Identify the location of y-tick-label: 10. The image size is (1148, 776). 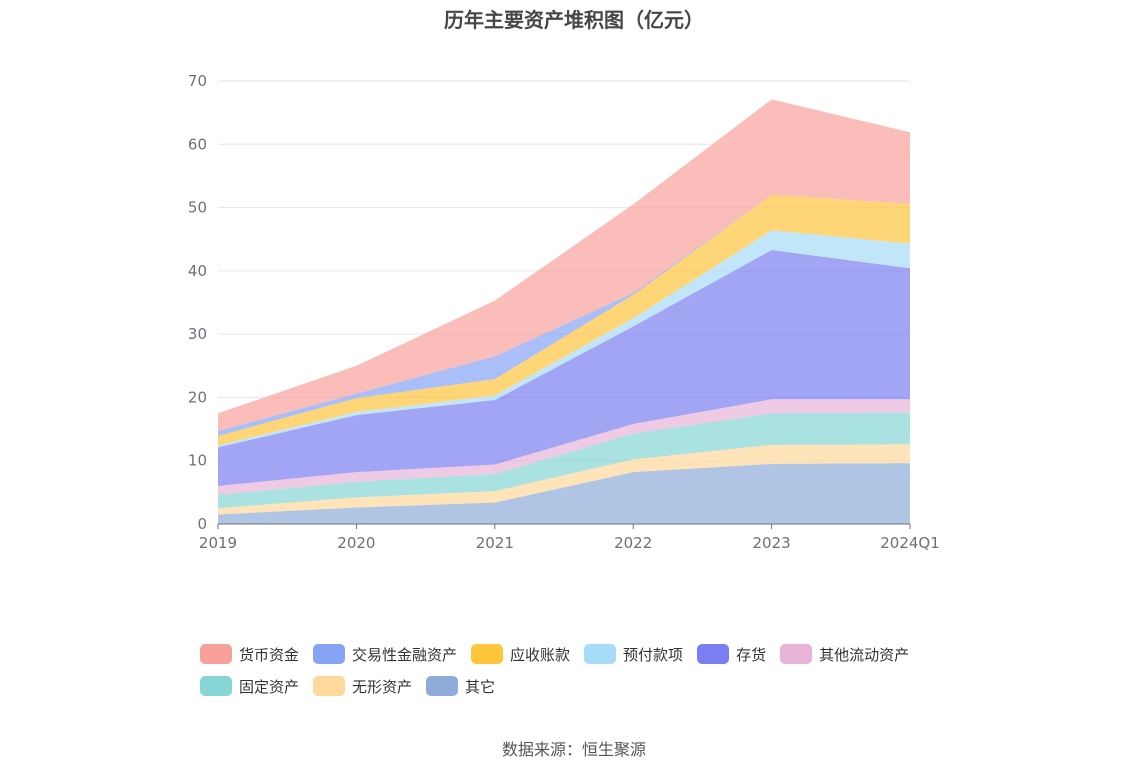
(197, 461).